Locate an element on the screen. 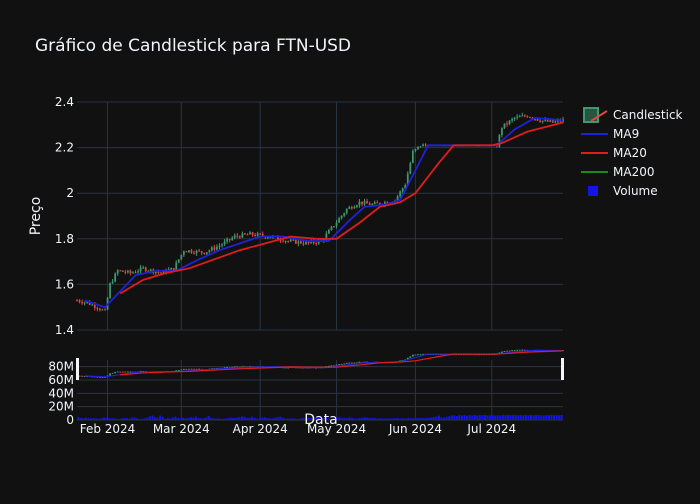 The height and width of the screenshot is (504, 700). range-slider is located at coordinates (320, 364).